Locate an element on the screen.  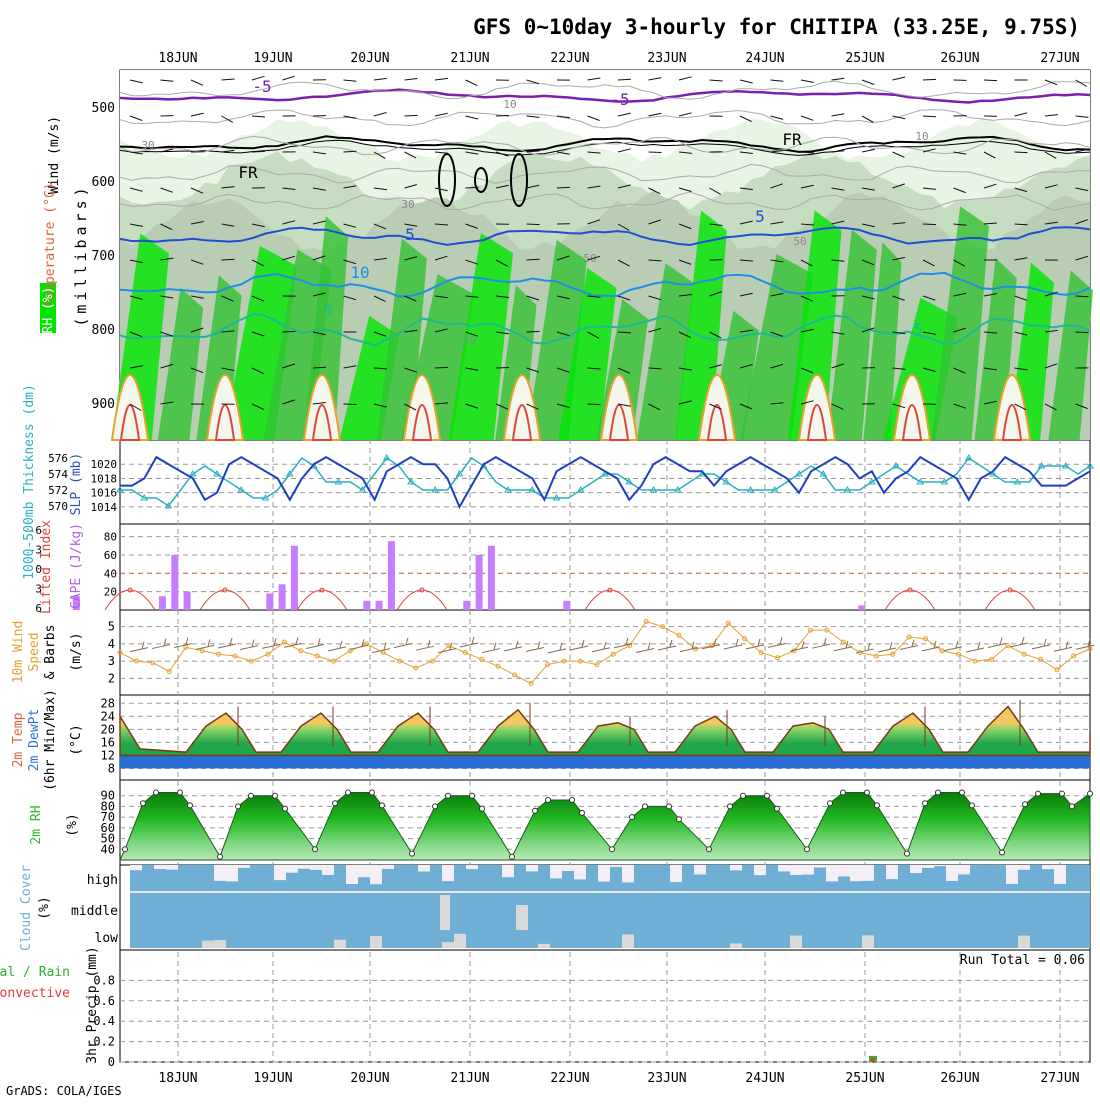
cloud-level-label: high is located at coordinates (102, 880).